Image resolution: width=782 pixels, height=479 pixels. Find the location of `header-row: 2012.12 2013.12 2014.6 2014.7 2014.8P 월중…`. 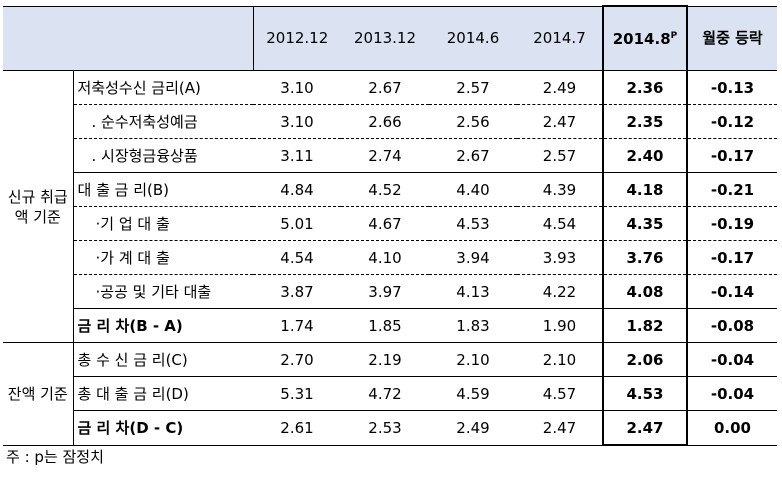

header-row: 2012.12 2013.12 2014.6 2014.7 2014.8P 월중… is located at coordinates (390, 38).